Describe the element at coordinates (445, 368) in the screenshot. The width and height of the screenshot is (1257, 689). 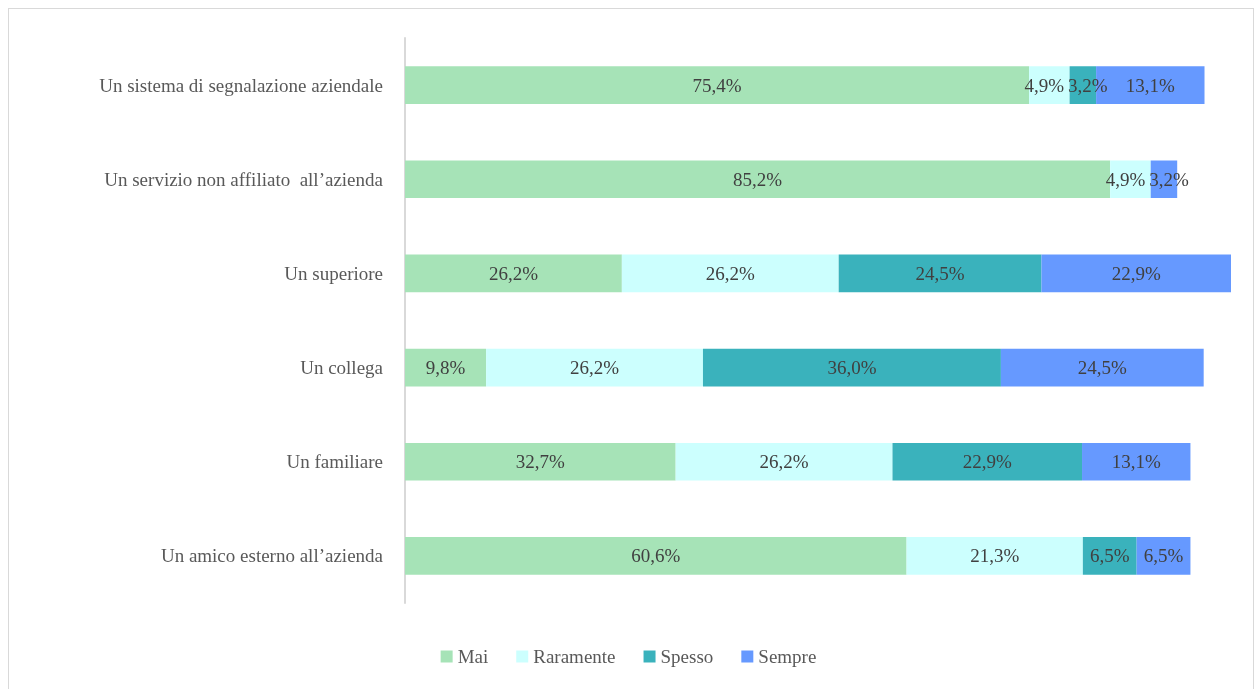
I see `data-label: 9,8%` at that location.